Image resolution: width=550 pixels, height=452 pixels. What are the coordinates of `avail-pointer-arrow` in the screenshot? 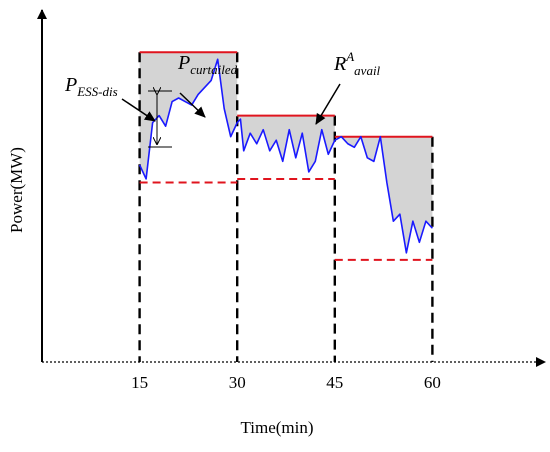 It's located at (328, 104).